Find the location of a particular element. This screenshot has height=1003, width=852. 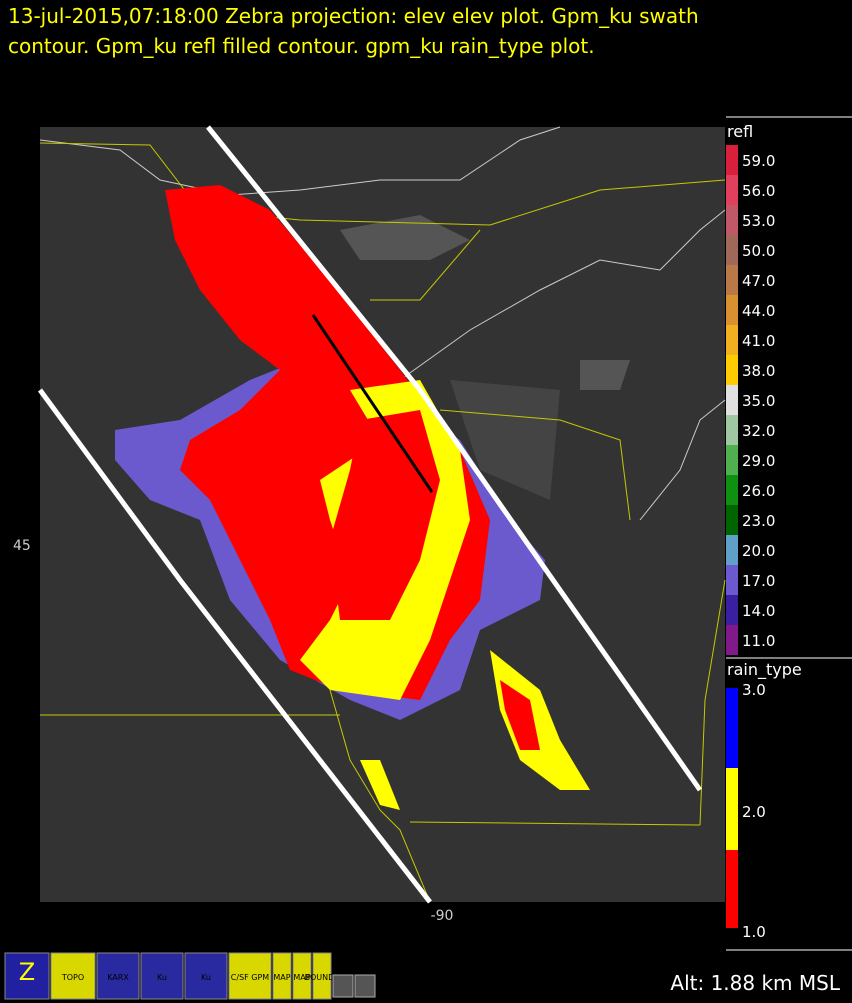

altitude-status: Alt: 1.88 km MSL is located at coordinates (755, 983).